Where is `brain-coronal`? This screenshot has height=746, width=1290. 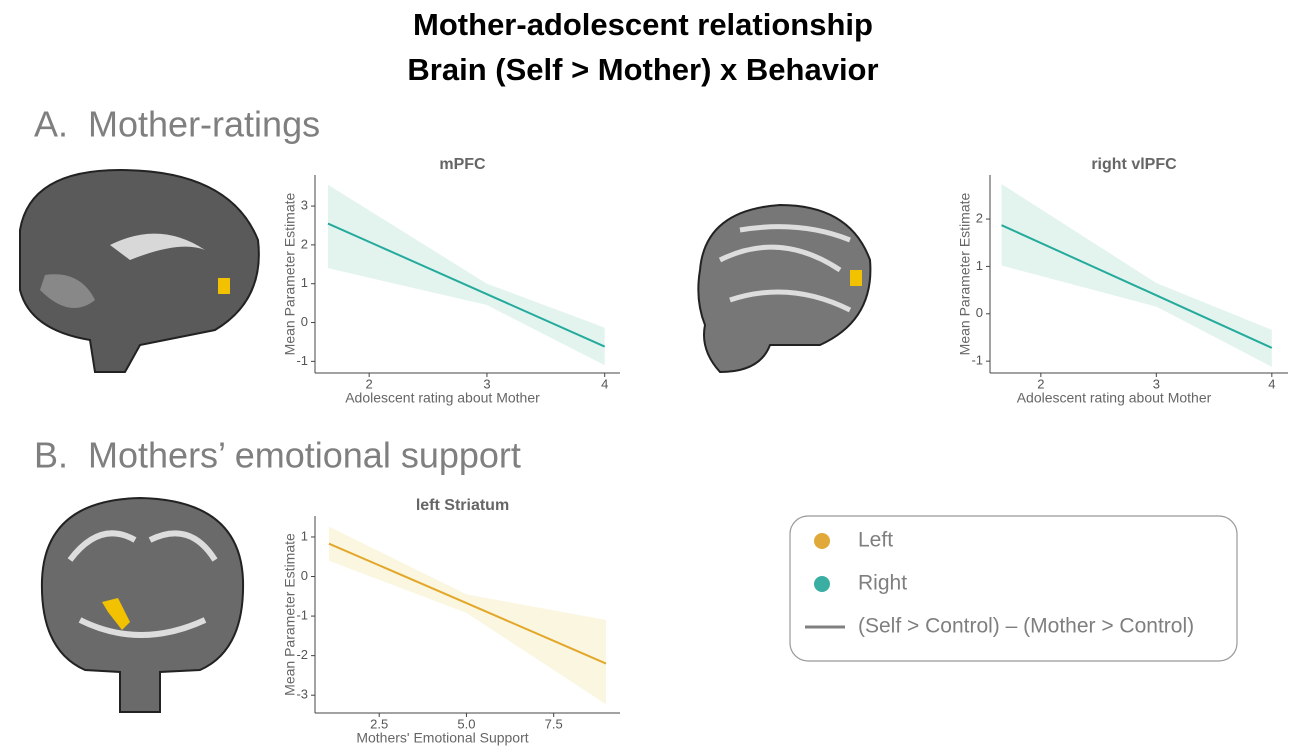
brain-coronal is located at coordinates (142, 604).